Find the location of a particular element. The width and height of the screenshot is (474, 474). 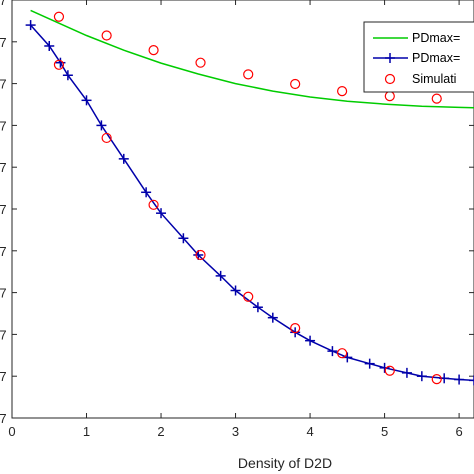

legend-label-2: PDmax= is located at coordinates (436, 58).